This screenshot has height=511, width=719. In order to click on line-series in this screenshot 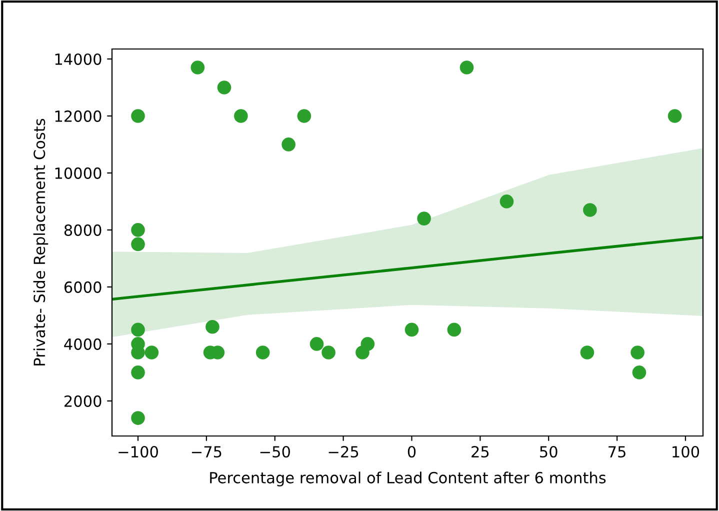, I will do `click(407, 268)`.